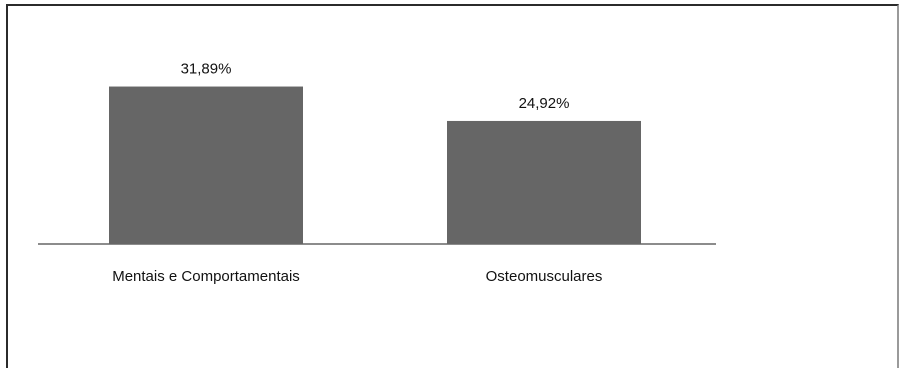 This screenshot has height=372, width=903. What do you see at coordinates (206, 276) in the screenshot?
I see `category-label-1: Mentais e Comportamentais` at bounding box center [206, 276].